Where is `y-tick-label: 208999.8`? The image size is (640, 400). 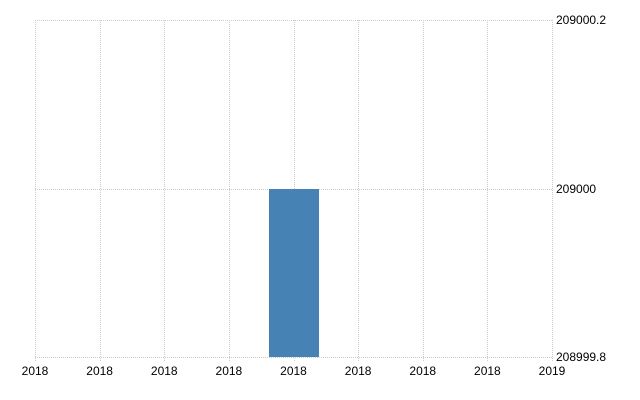
y-tick-label: 208999.8 is located at coordinates (581, 356).